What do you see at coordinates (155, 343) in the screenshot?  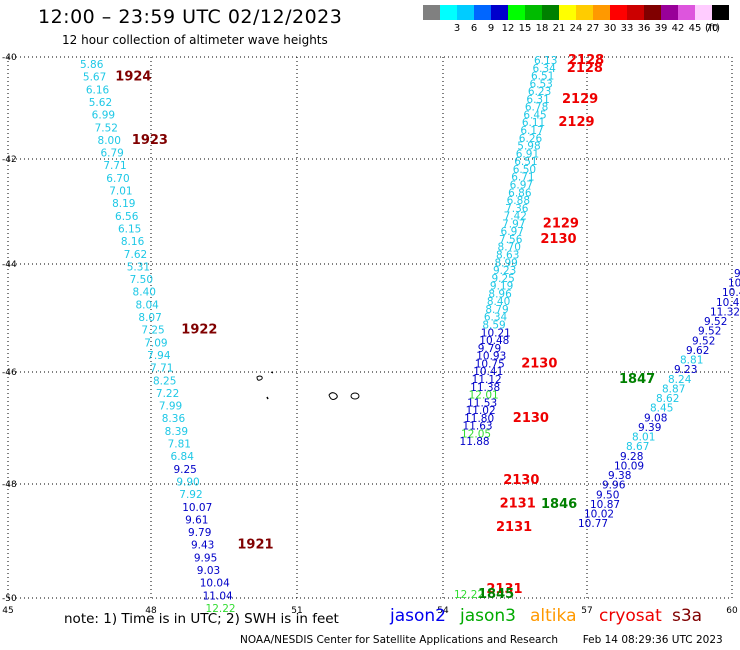 I see `wave-height-label: 7.09` at bounding box center [155, 343].